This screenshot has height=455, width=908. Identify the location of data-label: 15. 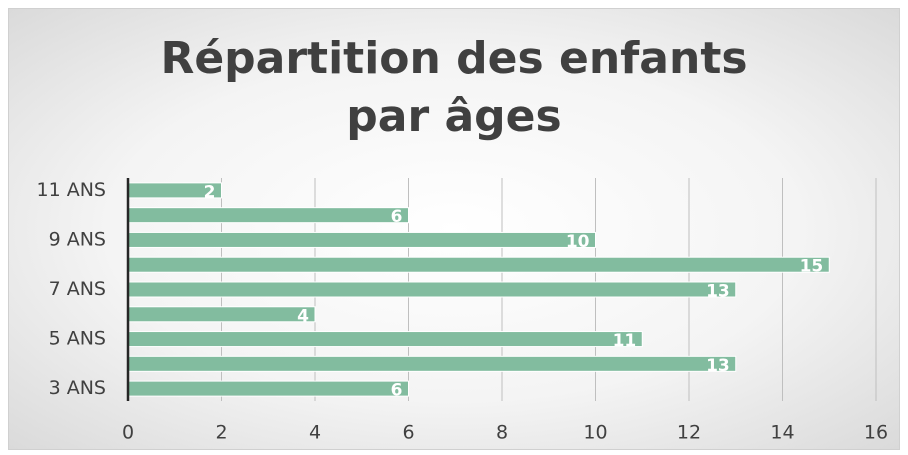
(812, 267).